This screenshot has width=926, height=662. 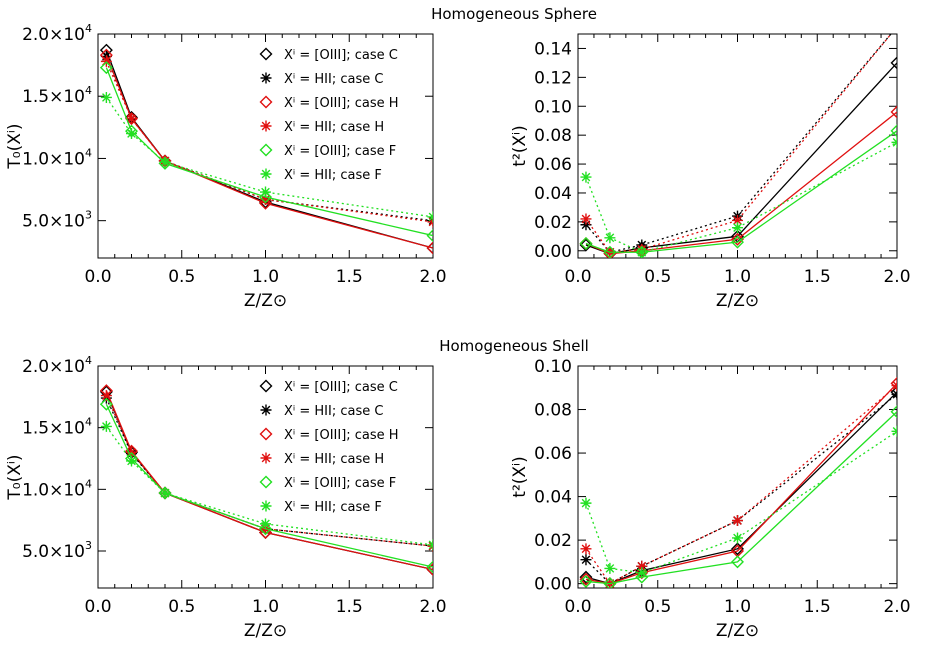 What do you see at coordinates (341, 435) in the screenshot?
I see `legend-label: Xⁱ = [OIII]; case H` at bounding box center [341, 435].